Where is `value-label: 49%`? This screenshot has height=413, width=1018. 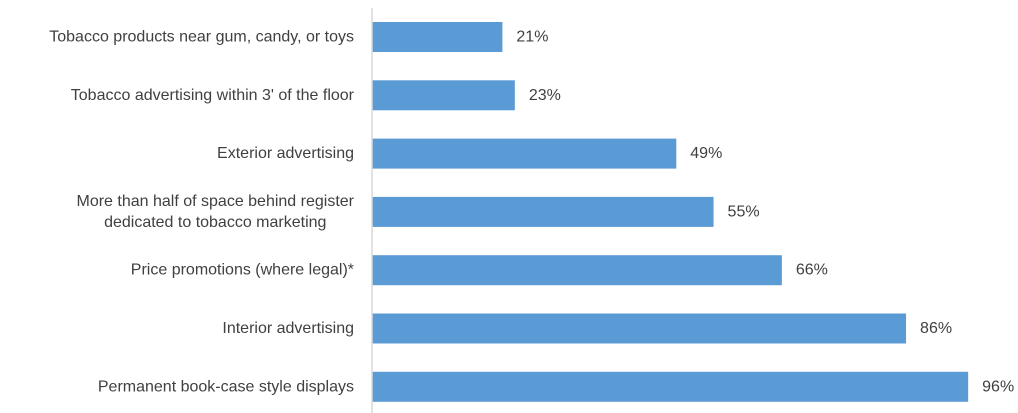 value-label: 49% is located at coordinates (706, 153).